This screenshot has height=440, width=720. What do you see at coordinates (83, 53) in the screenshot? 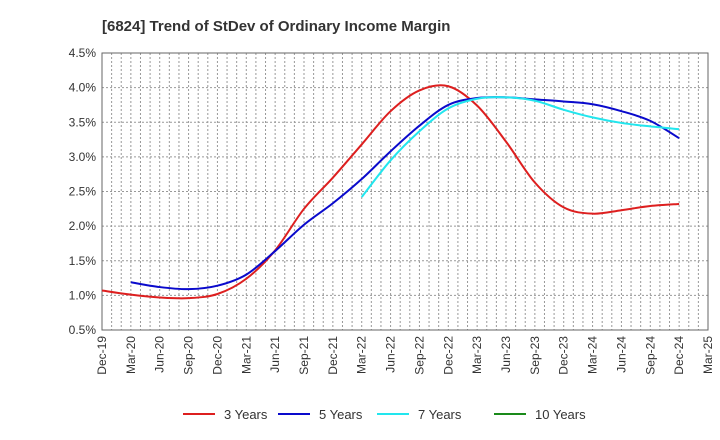
I see `y-tick-label: 4.5%` at bounding box center [83, 53].